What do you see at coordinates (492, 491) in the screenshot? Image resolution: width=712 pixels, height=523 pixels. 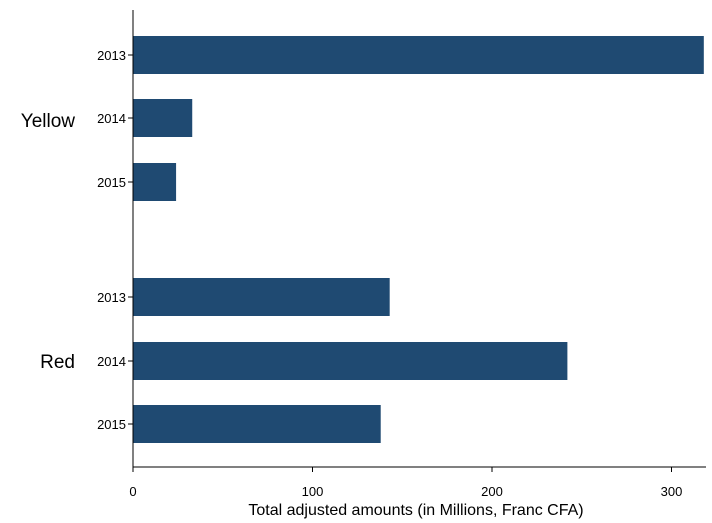 I see `x-tick-label: 200` at bounding box center [492, 491].